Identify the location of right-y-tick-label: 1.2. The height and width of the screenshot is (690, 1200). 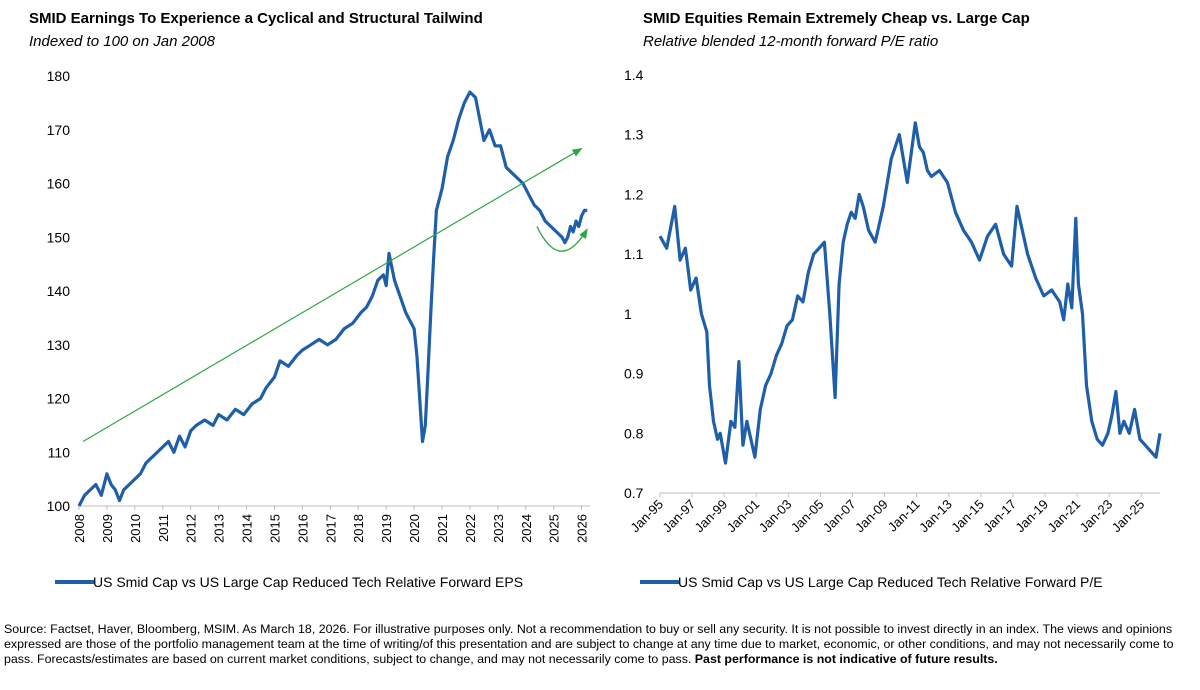
(634, 194).